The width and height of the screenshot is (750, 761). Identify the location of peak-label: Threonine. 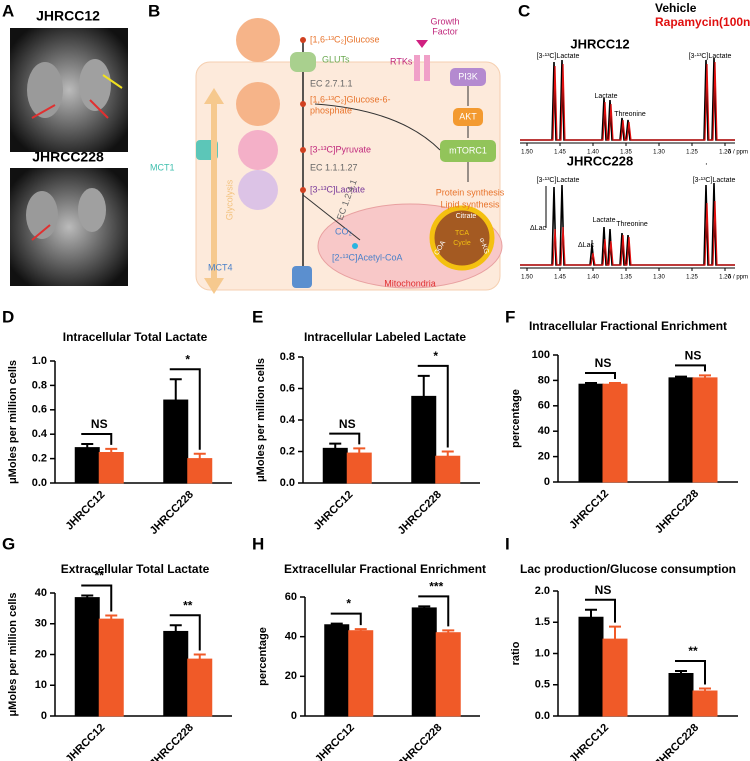
(630, 114).